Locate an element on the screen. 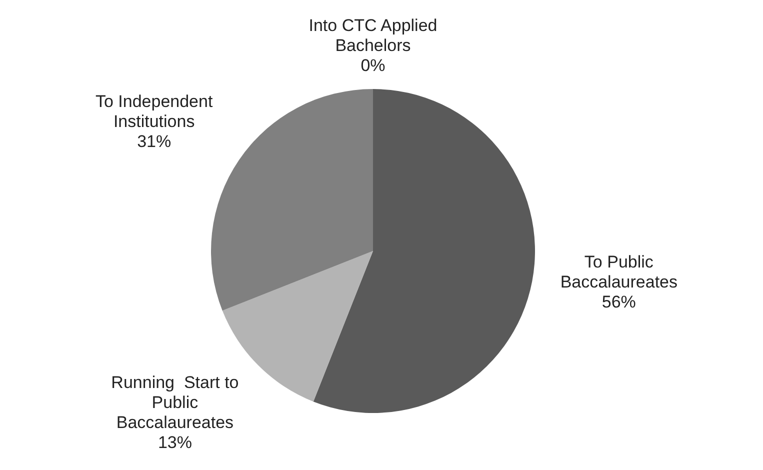 The height and width of the screenshot is (470, 763). data-label: 13% is located at coordinates (175, 442).